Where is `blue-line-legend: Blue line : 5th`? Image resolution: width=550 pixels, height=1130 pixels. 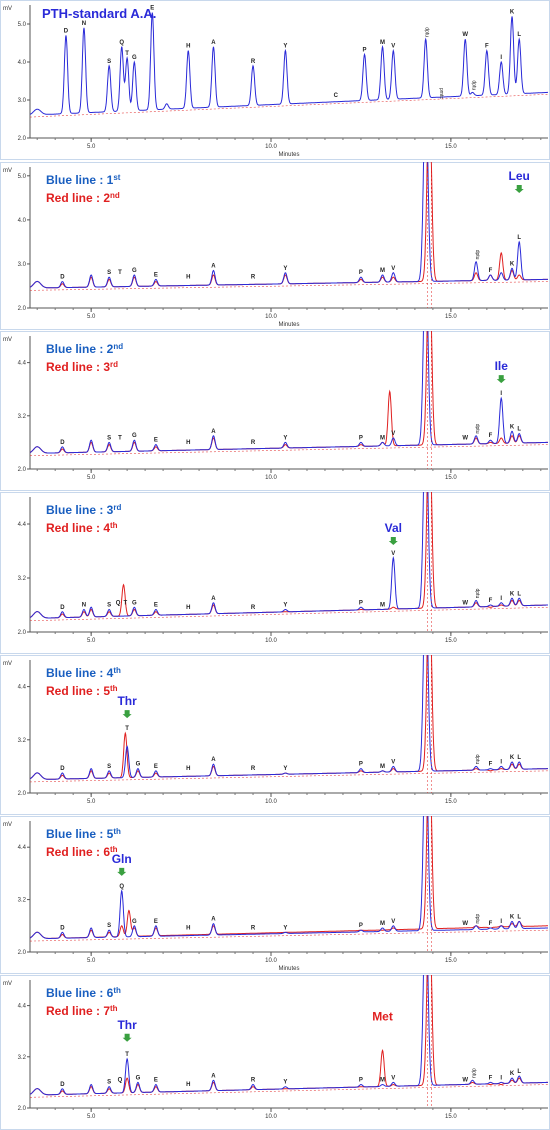
blue-line-legend: Blue line : 5th is located at coordinates (83, 834).